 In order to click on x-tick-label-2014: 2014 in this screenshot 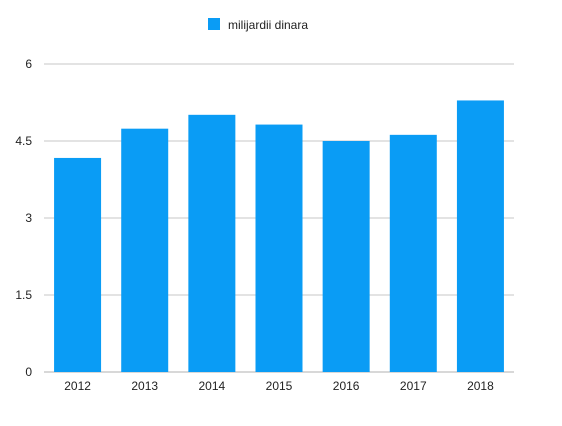, I will do `click(212, 386)`.